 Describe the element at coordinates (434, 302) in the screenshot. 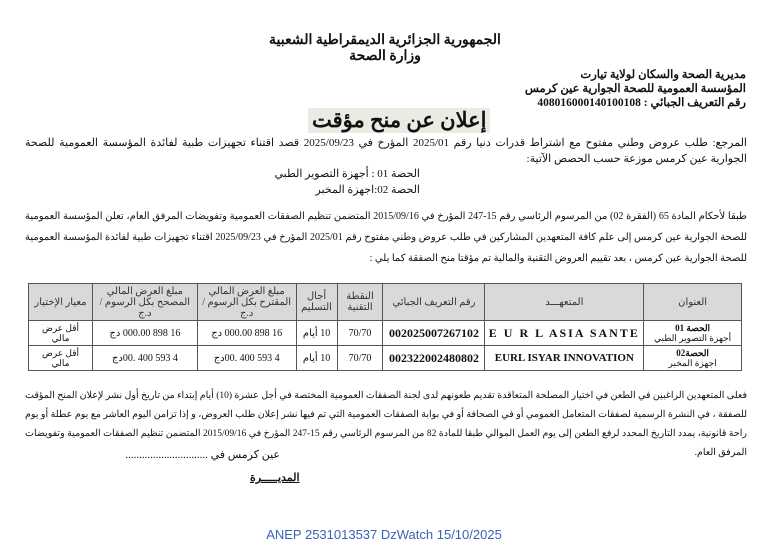

I see `col-nif: رقم التعريف الجبائي` at that location.